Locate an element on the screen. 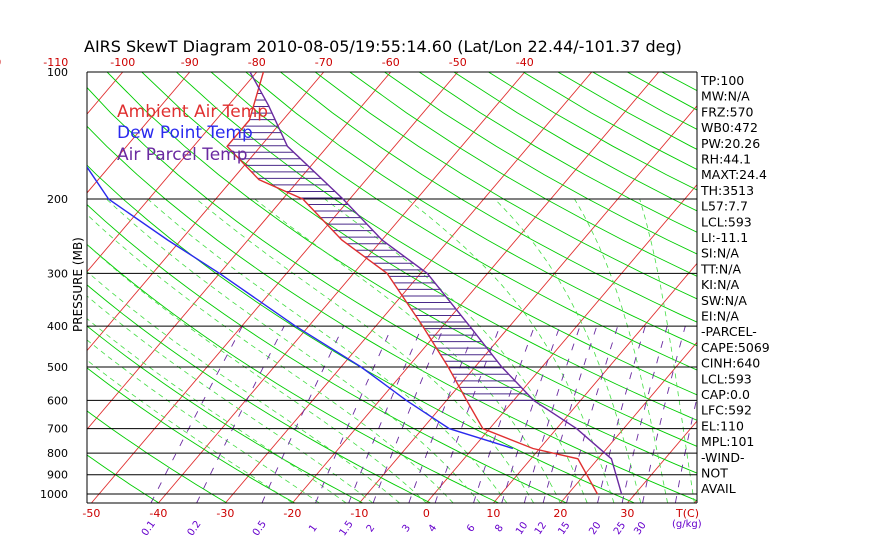  mixing-ratio-tick-label: 3 is located at coordinates (406, 529).